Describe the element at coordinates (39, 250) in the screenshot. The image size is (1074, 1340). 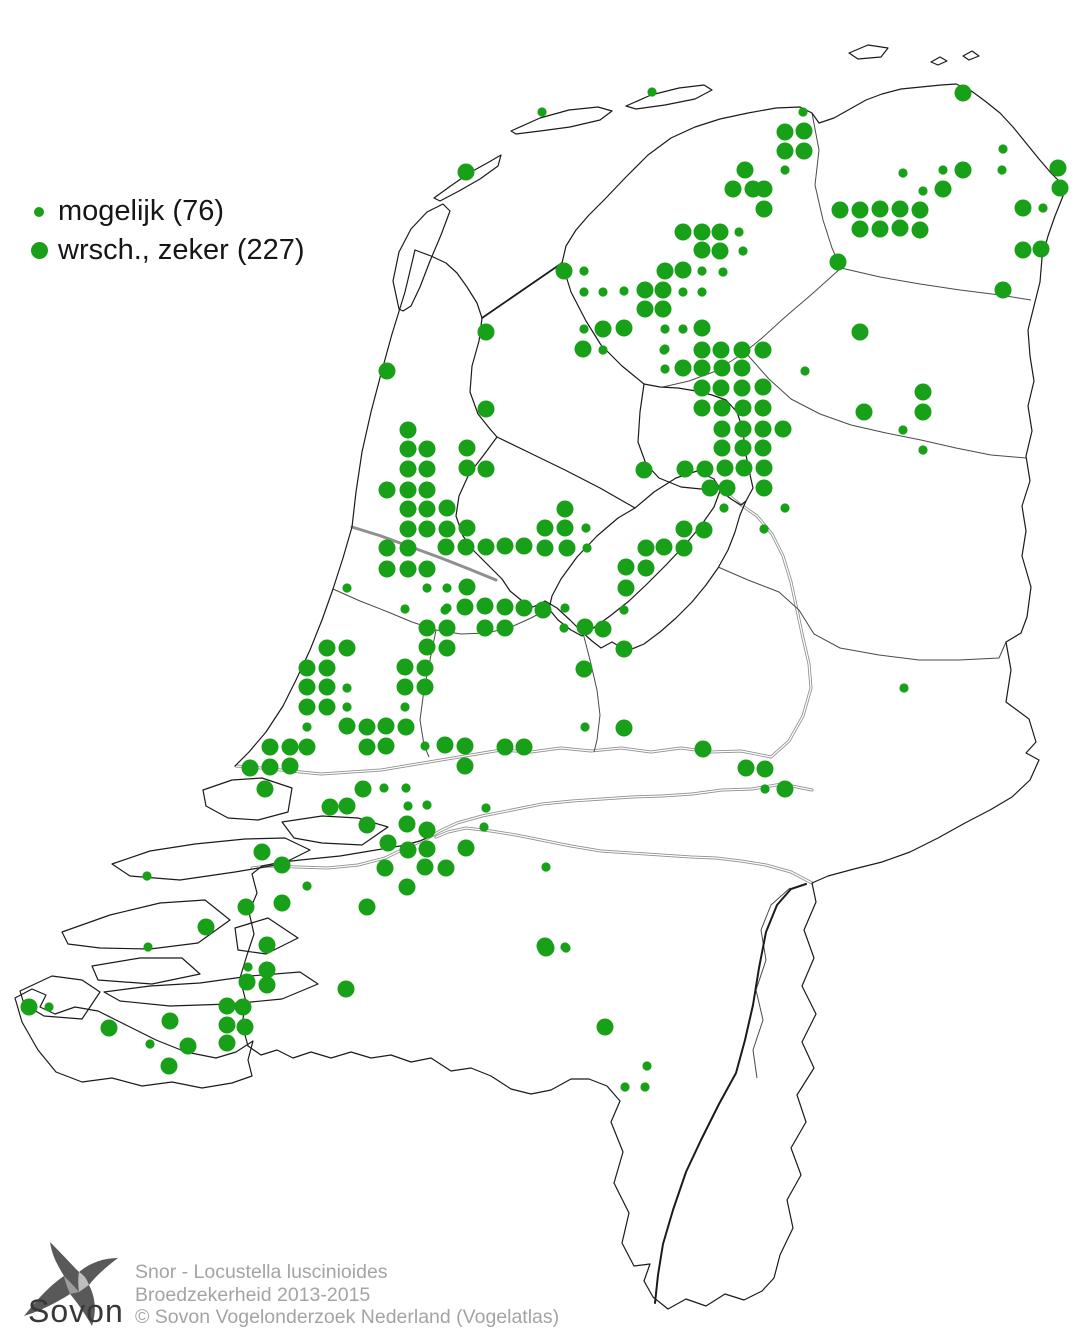
I see `legend-dot-large-icon` at that location.